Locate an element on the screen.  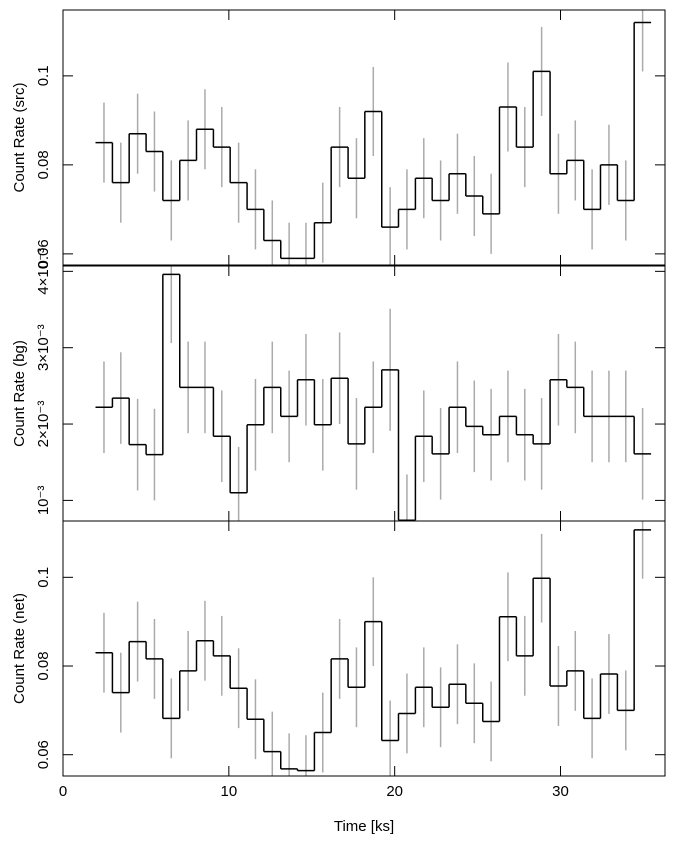
x-tick-label: 30 is located at coordinates (560, 791).